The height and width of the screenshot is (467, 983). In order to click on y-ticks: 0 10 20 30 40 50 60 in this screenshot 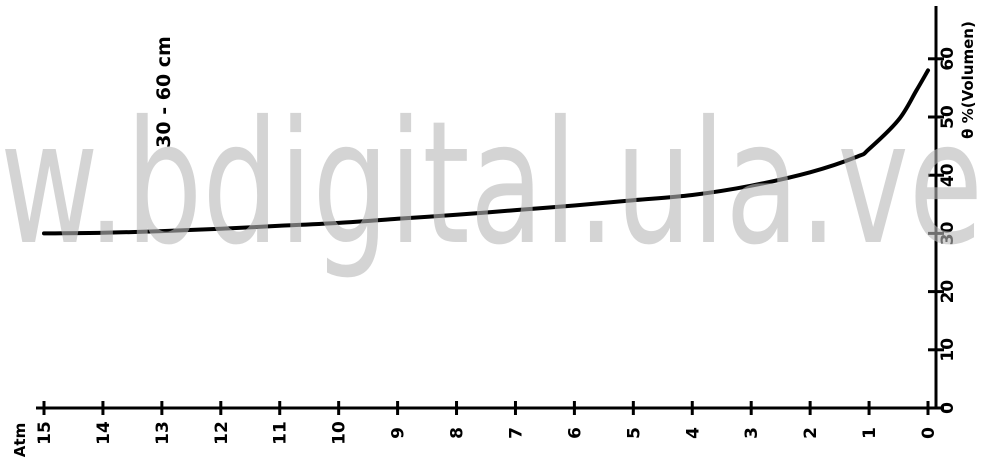, I will do `click(943, 230)`.